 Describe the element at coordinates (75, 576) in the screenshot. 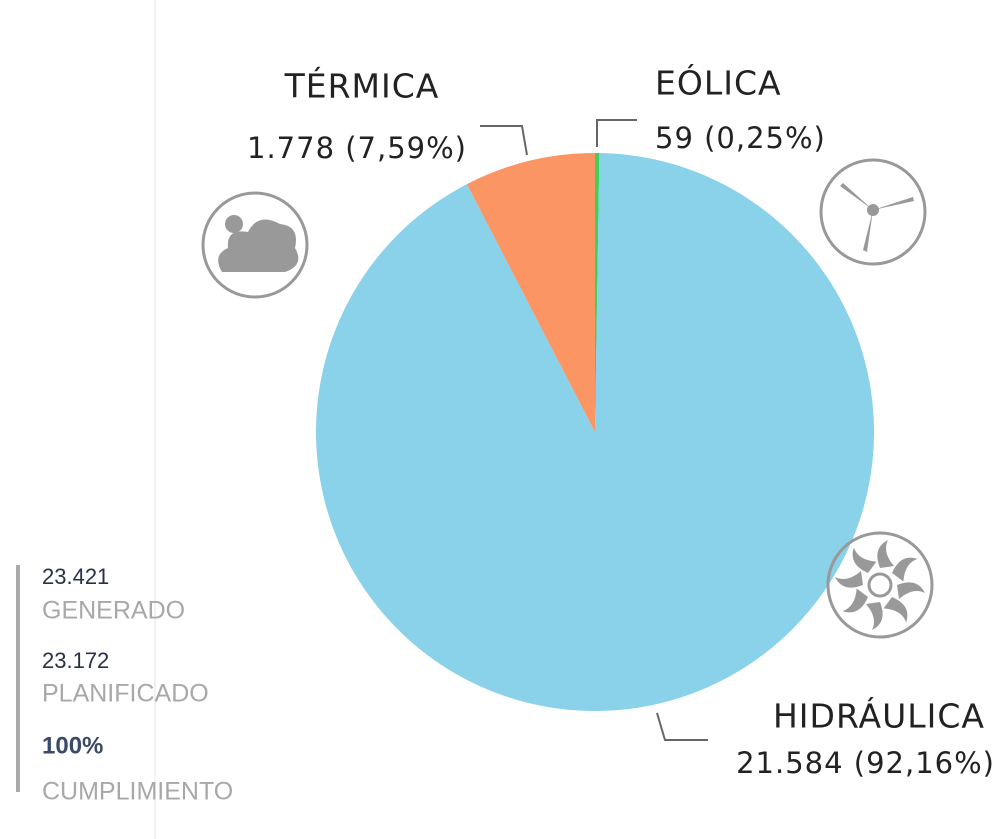

I see `summary-value: 23.421` at that location.